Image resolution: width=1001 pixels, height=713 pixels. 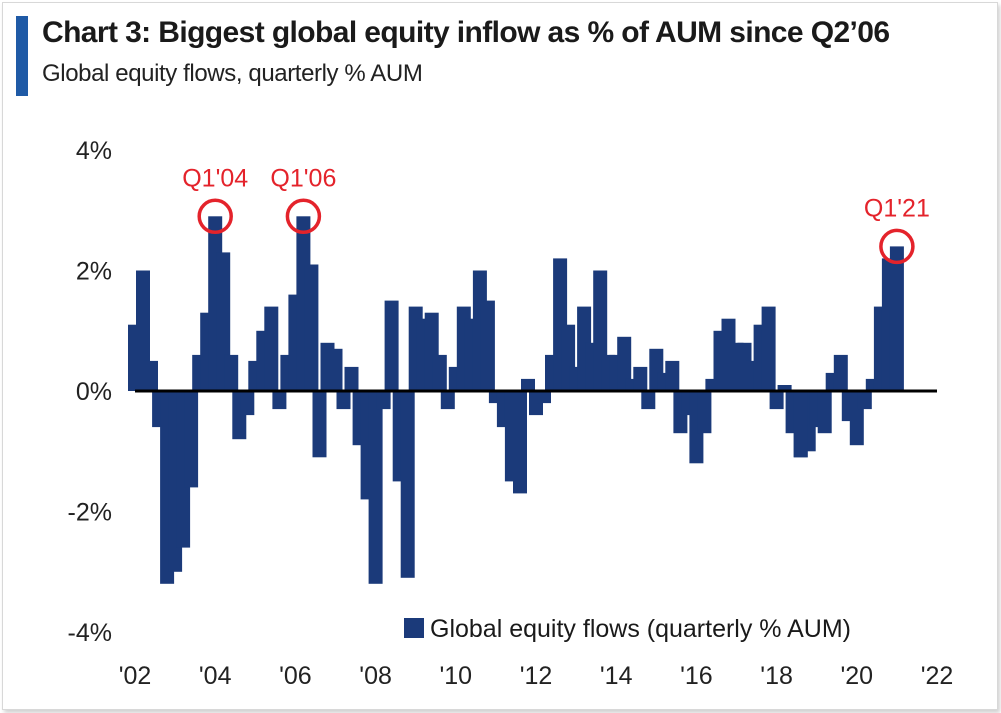 What do you see at coordinates (215, 676) in the screenshot?
I see `x-tick-label: '04` at bounding box center [215, 676].